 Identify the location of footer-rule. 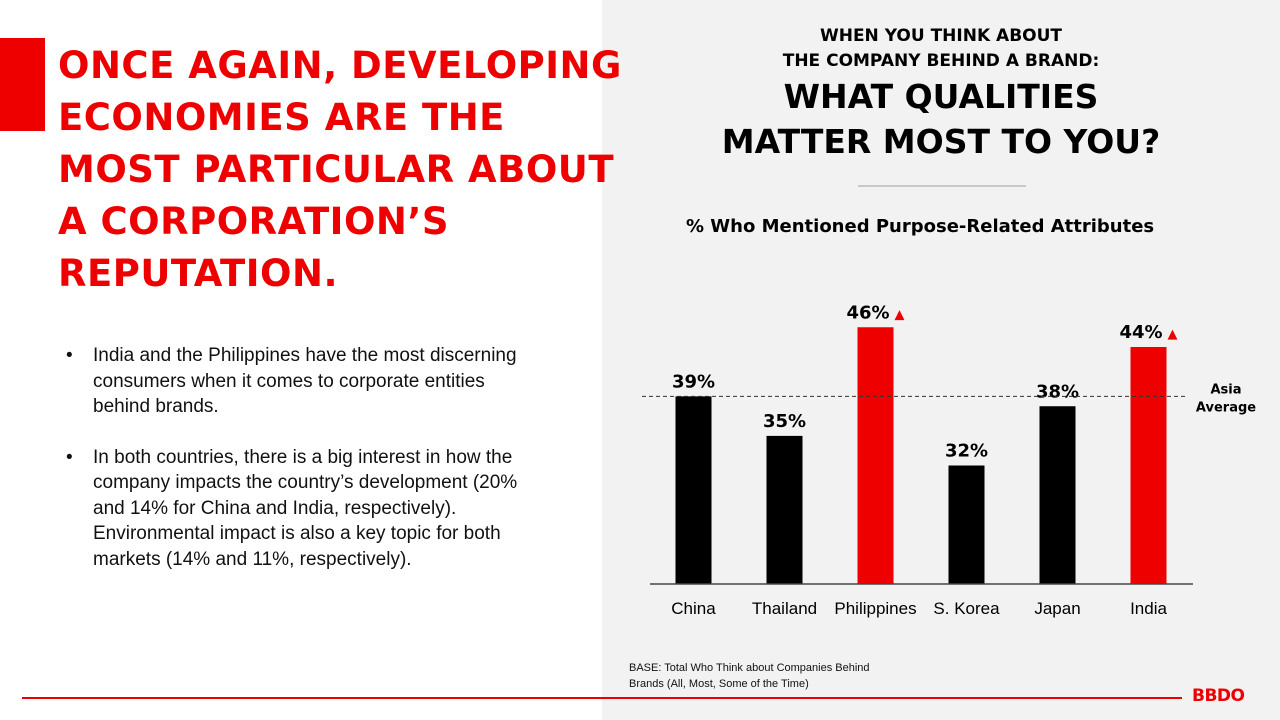
(602, 698).